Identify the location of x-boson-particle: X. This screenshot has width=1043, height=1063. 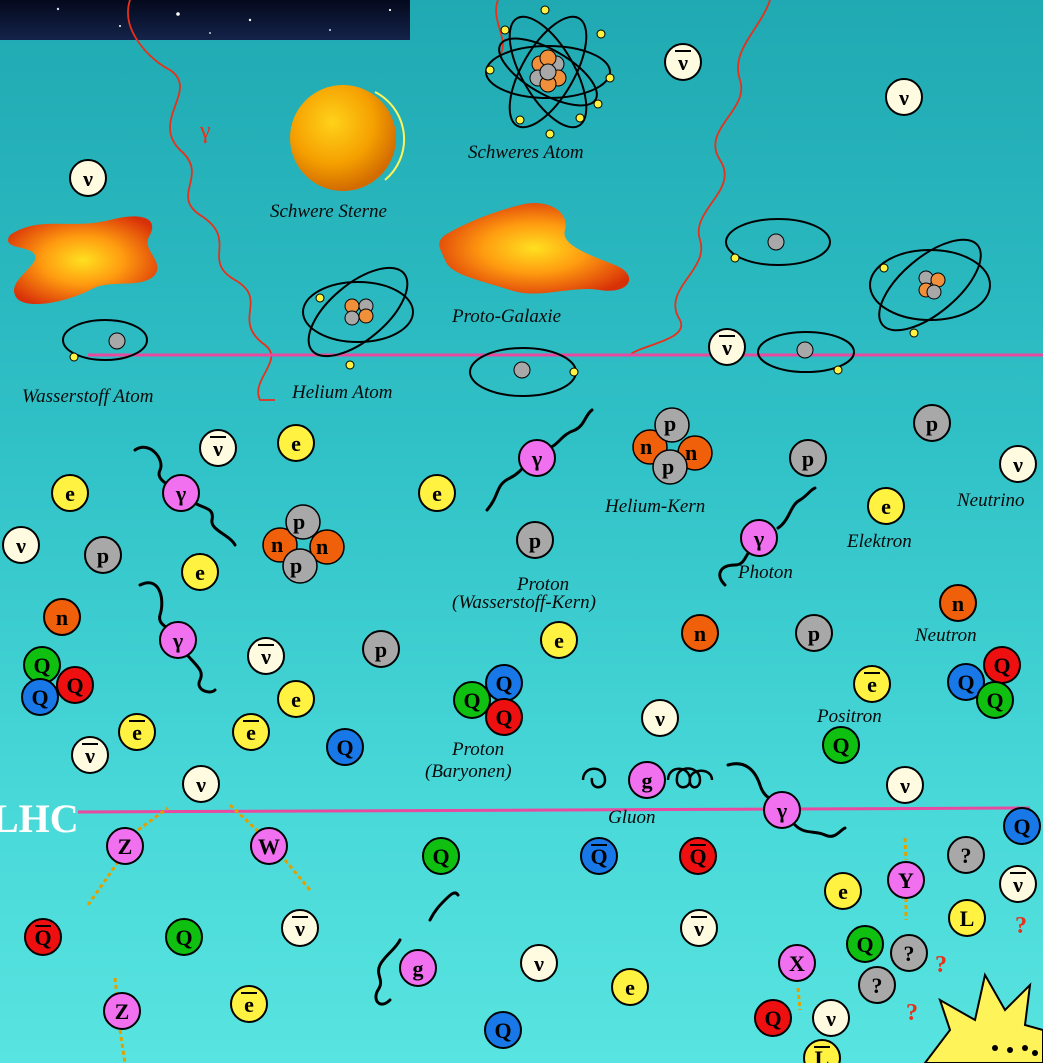
(797, 963).